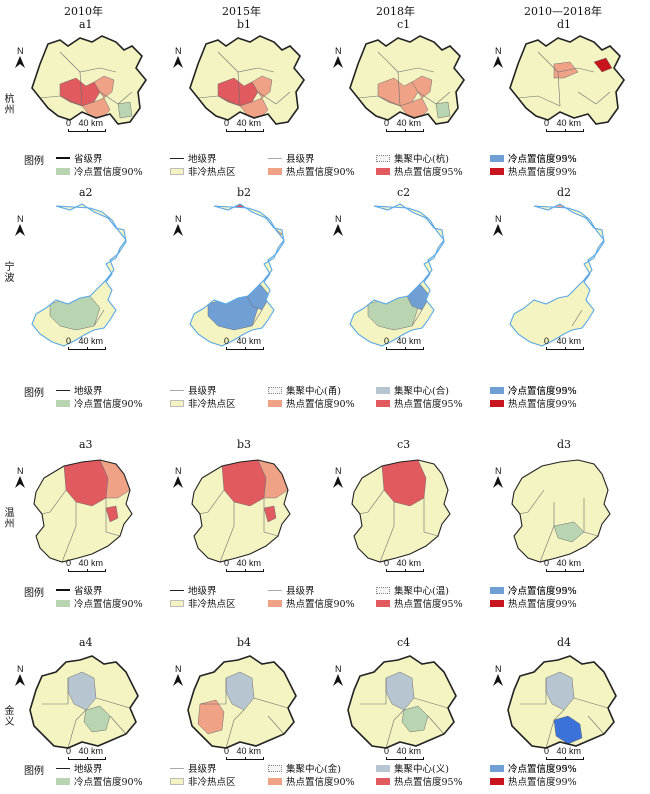 The image size is (650, 794). Describe the element at coordinates (401, 511) in the screenshot. I see `map-c3` at that location.